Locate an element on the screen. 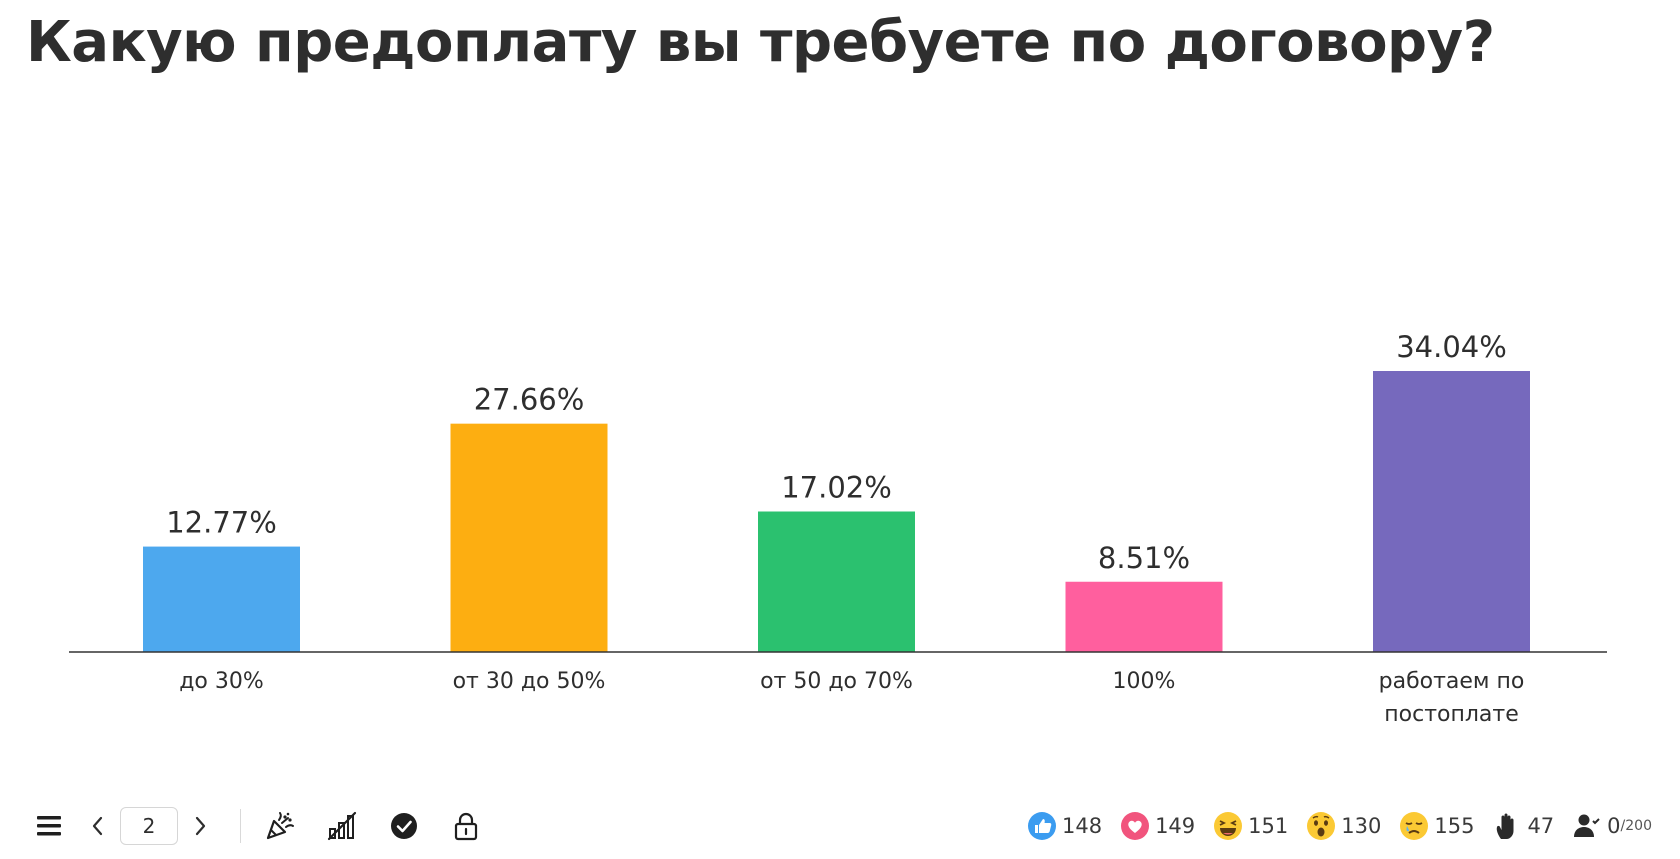 This screenshot has height=859, width=1680. category-label: 100% is located at coordinates (1144, 681).